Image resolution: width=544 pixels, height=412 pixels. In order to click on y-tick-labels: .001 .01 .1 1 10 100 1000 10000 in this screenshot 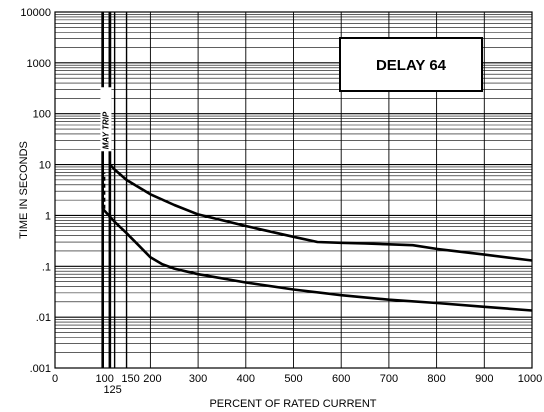, I will do `click(35, 191)`.